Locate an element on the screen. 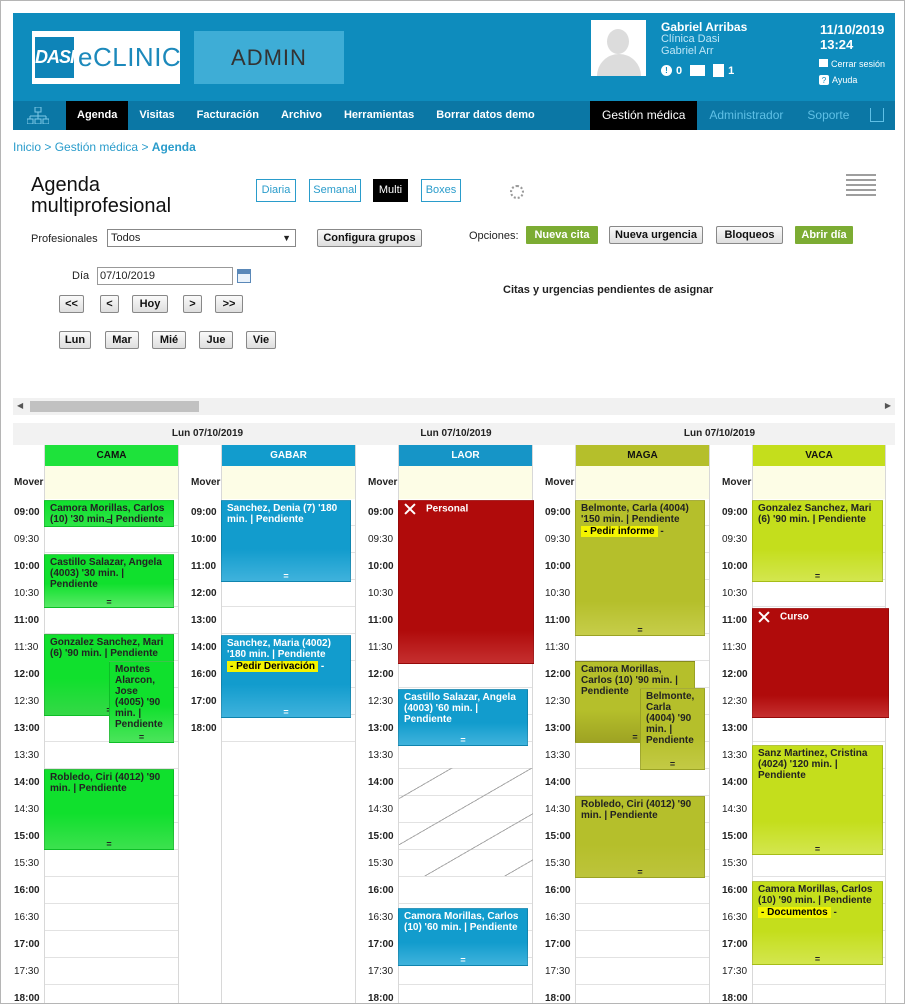 This screenshot has width=905, height=1004. next-week-button: >> is located at coordinates (229, 304).